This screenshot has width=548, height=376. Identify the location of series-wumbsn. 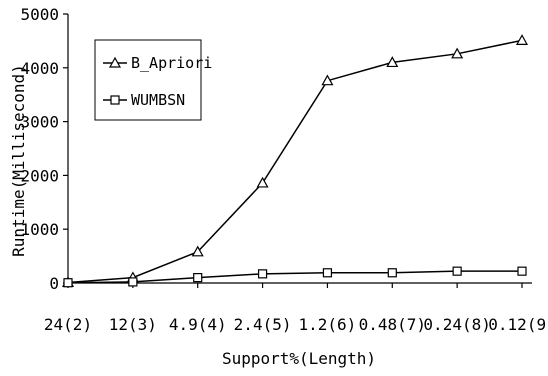
(295, 277).